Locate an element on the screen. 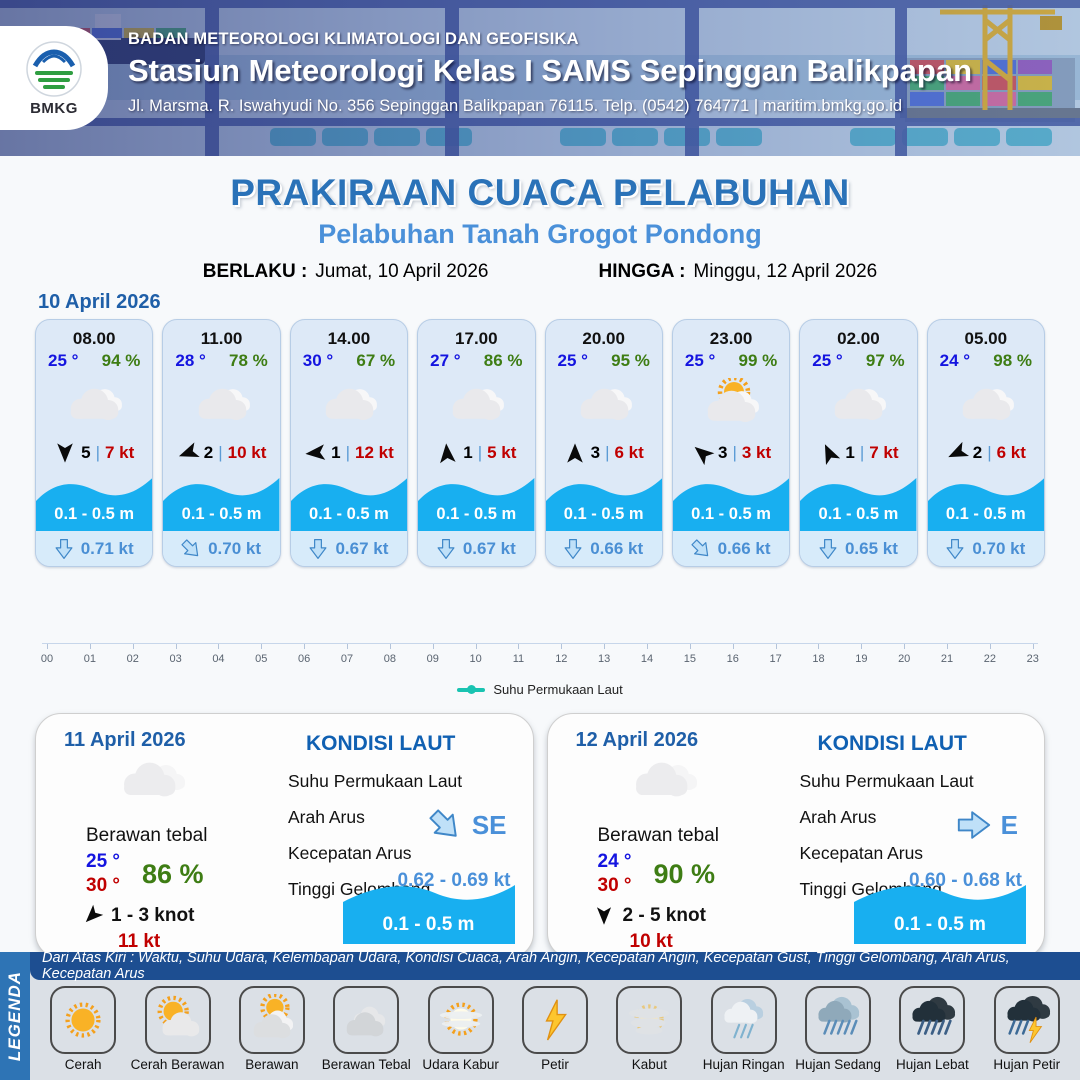  card-wind-row: 1 | 5 kt is located at coordinates (476, 453).